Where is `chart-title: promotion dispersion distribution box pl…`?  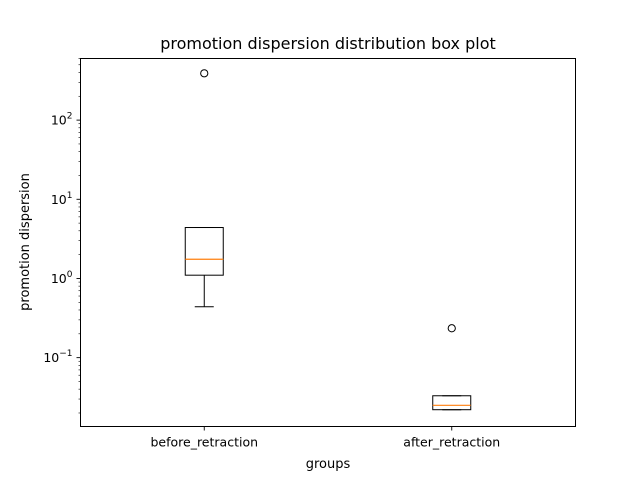
chart-title: promotion dispersion distribution box pl… is located at coordinates (328, 43).